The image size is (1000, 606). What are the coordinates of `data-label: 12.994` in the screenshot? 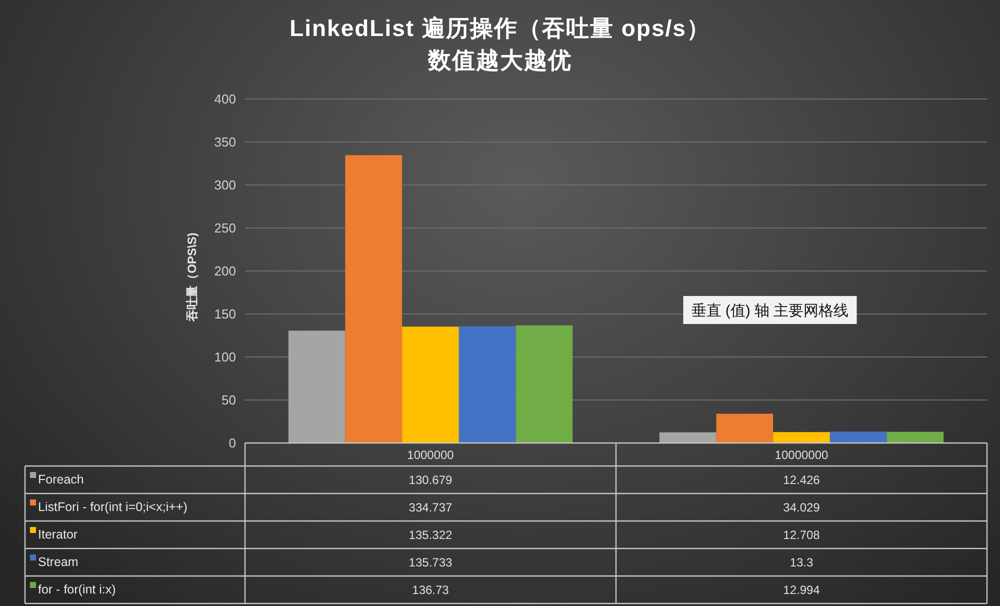 It's located at (801, 590).